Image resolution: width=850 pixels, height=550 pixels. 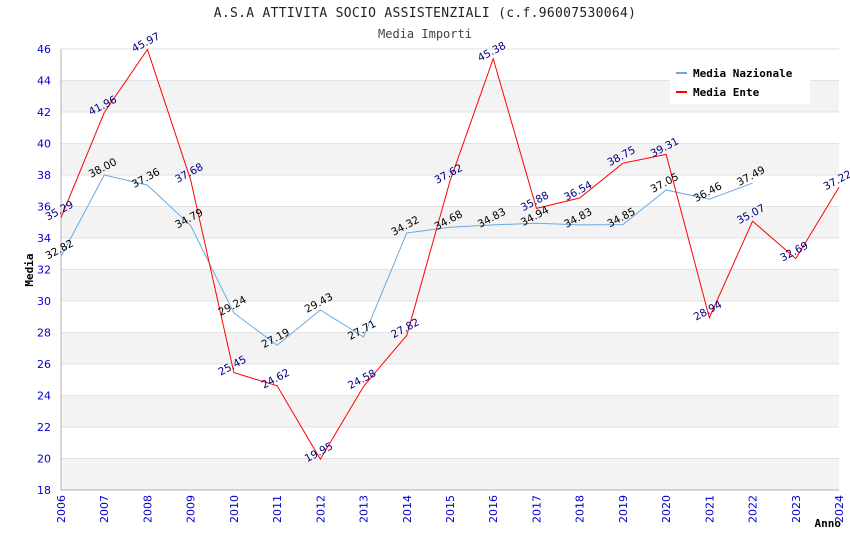 I want to click on x-tick-label: 2023, so click(x=796, y=509).